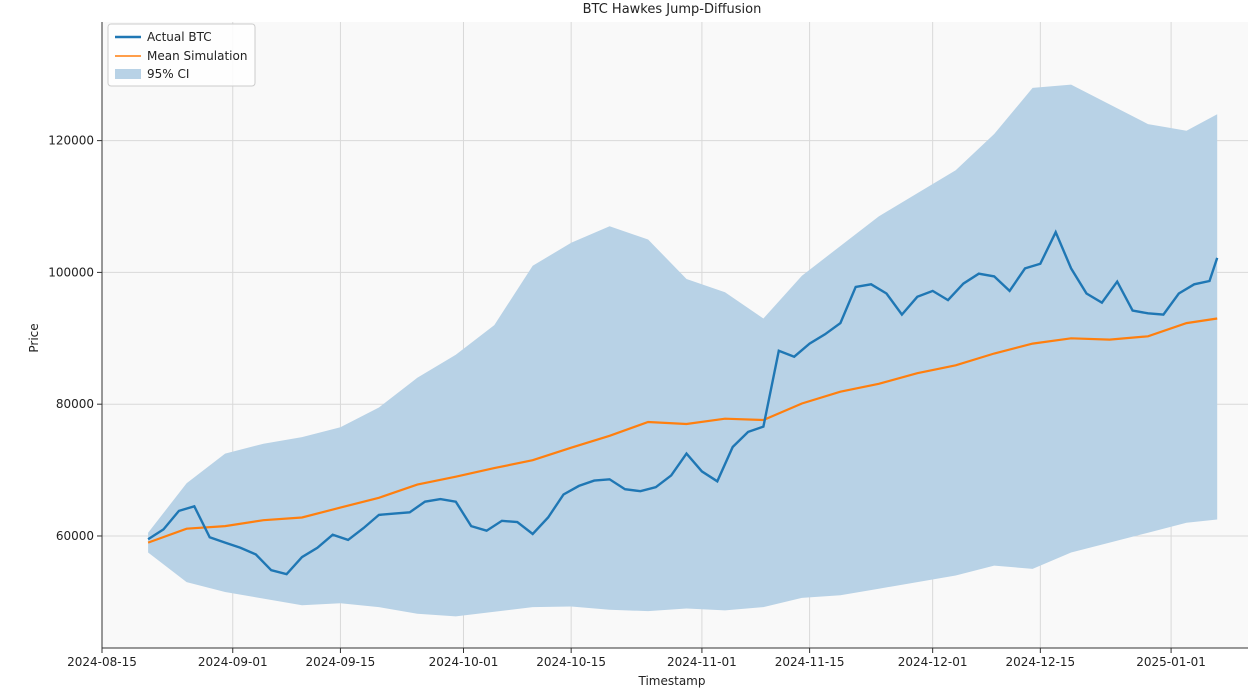  I want to click on y-tick-label: 100000, so click(71, 272).